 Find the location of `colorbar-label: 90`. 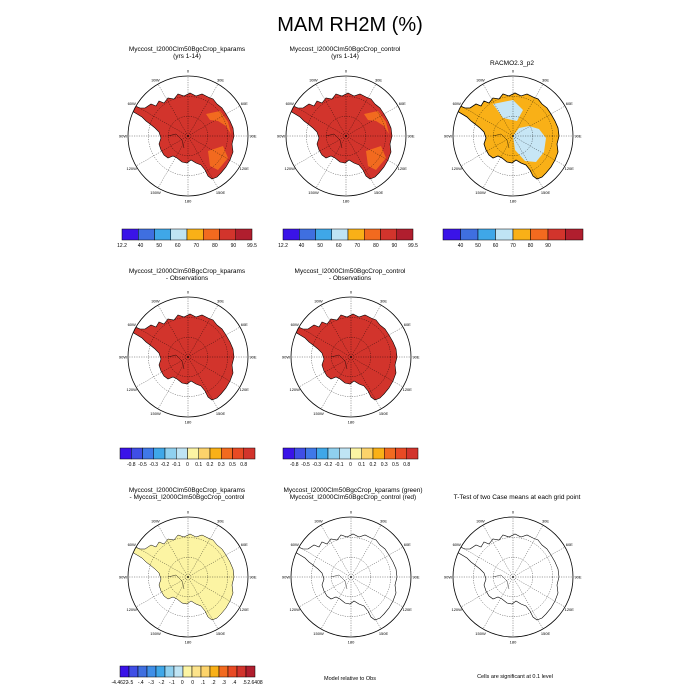

colorbar-label: 90 is located at coordinates (234, 246).